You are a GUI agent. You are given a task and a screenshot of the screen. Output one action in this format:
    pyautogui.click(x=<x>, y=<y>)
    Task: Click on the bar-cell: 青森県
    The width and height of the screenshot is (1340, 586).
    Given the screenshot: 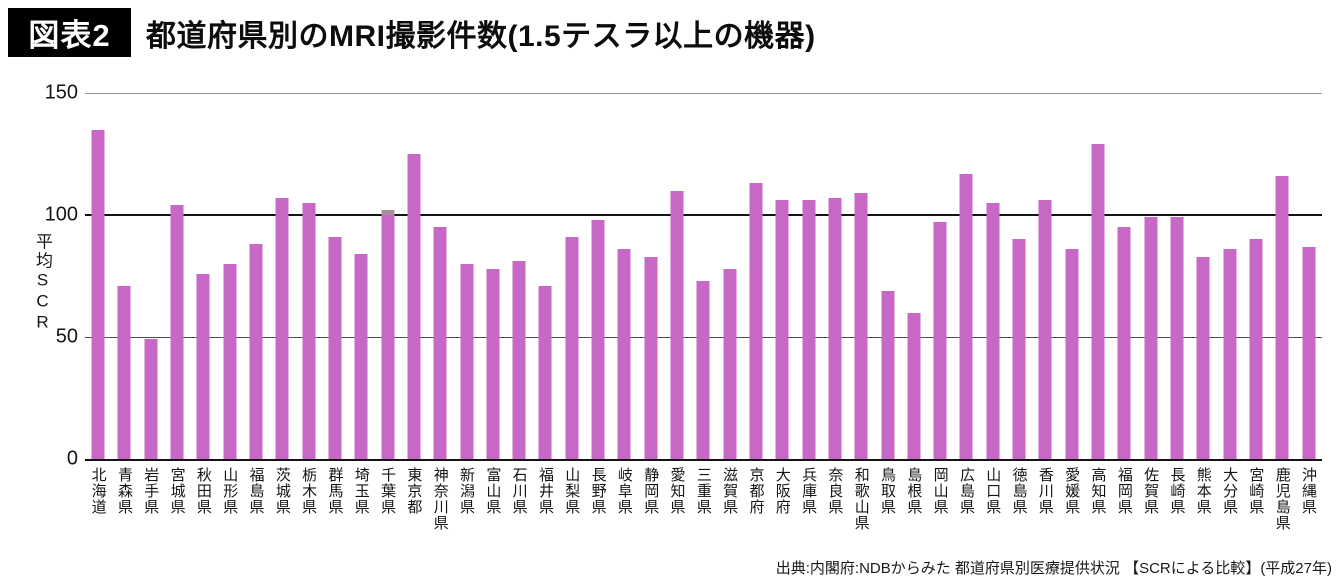 What is the action you would take?
    pyautogui.click(x=124, y=304)
    